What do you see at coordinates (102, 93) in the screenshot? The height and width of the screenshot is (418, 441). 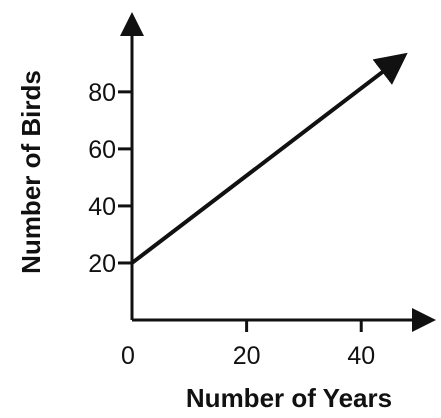 I see `y-tick-label: 80` at bounding box center [102, 93].